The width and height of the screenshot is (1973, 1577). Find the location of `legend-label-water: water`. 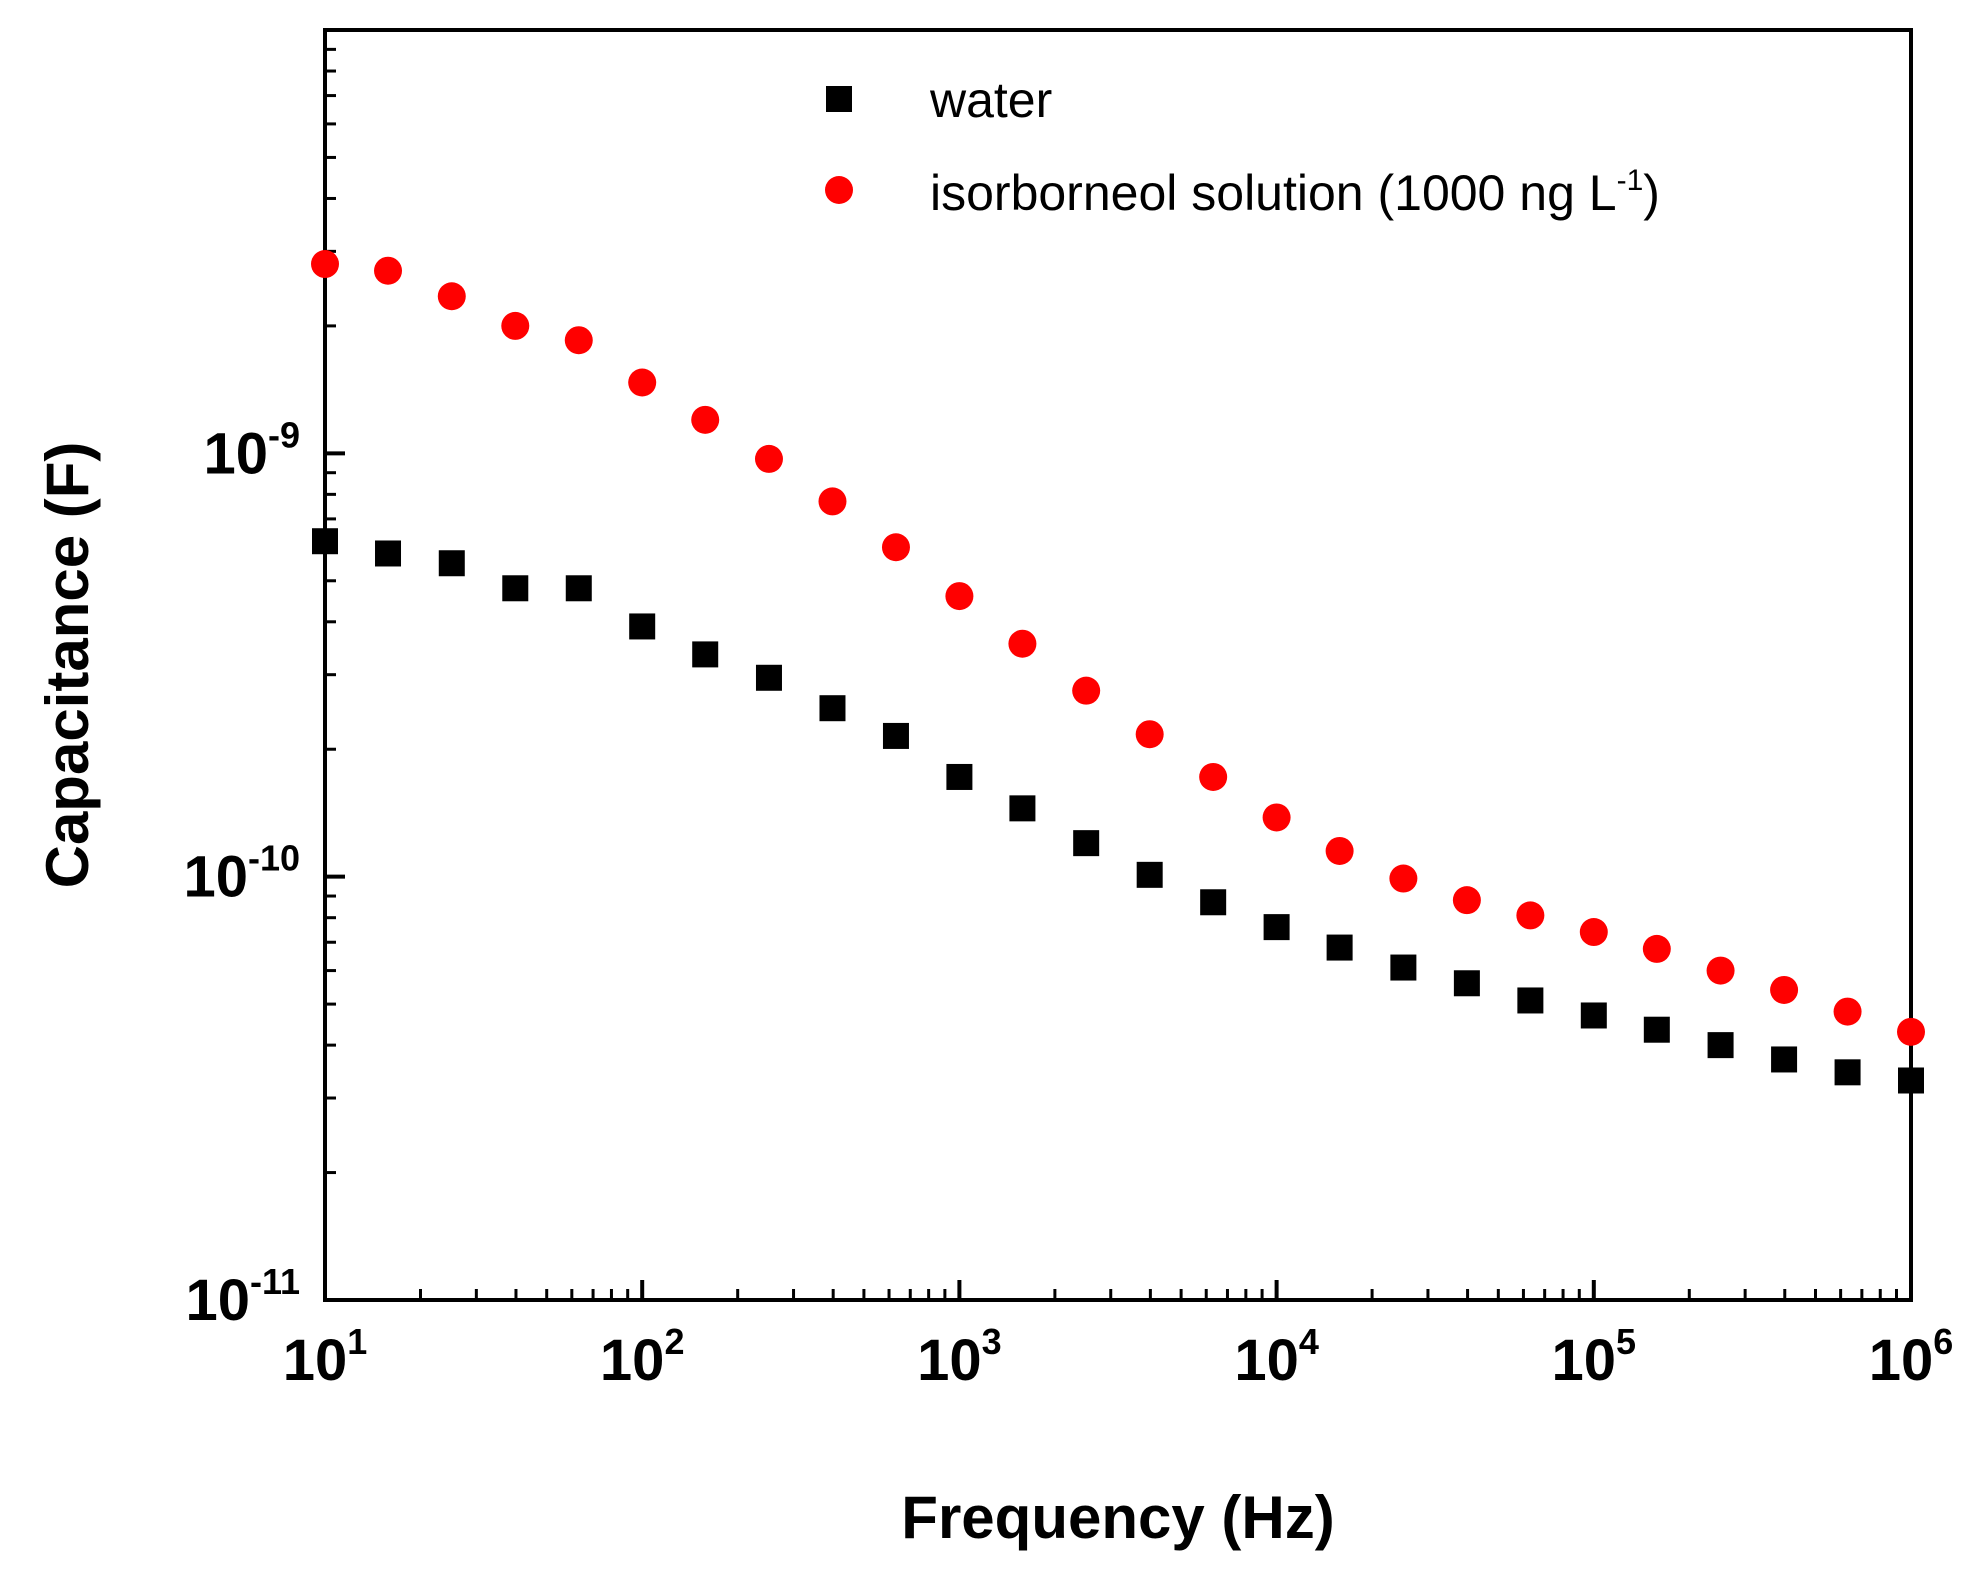

legend-label-water: water is located at coordinates (990, 100).